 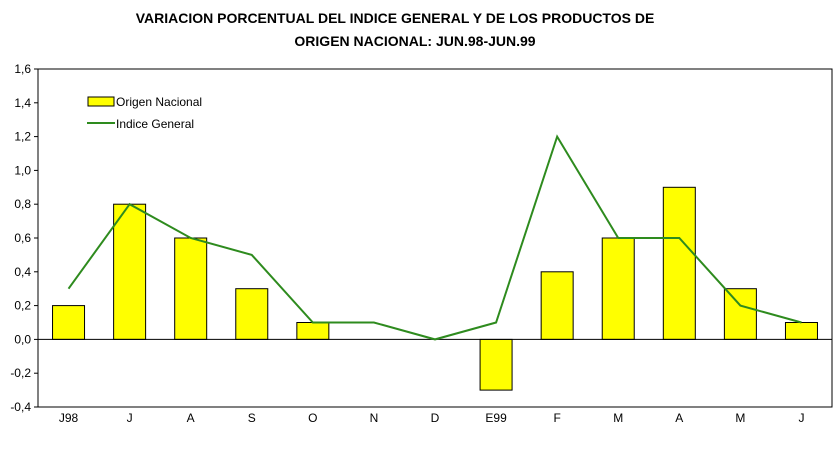 What do you see at coordinates (159, 102) in the screenshot?
I see `legend-label: Origen Nacional` at bounding box center [159, 102].